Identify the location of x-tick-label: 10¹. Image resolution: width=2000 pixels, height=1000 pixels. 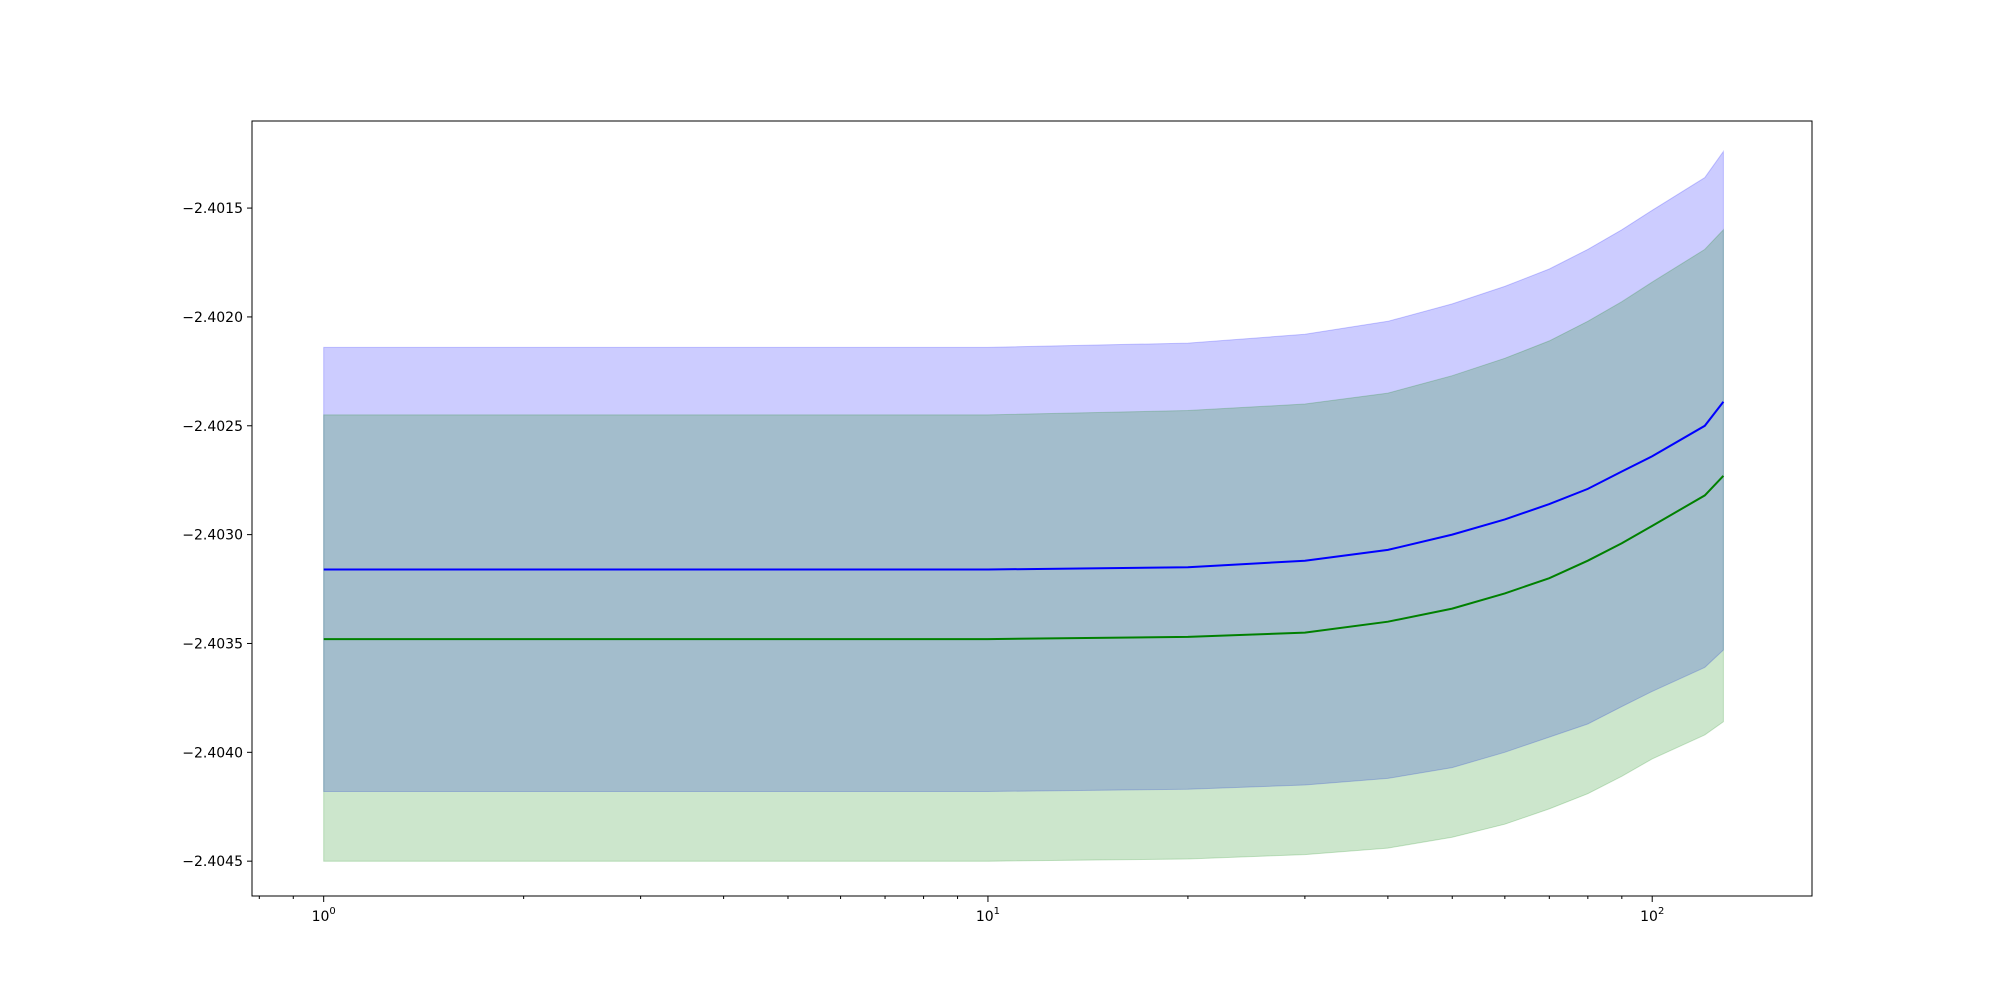
(988, 915).